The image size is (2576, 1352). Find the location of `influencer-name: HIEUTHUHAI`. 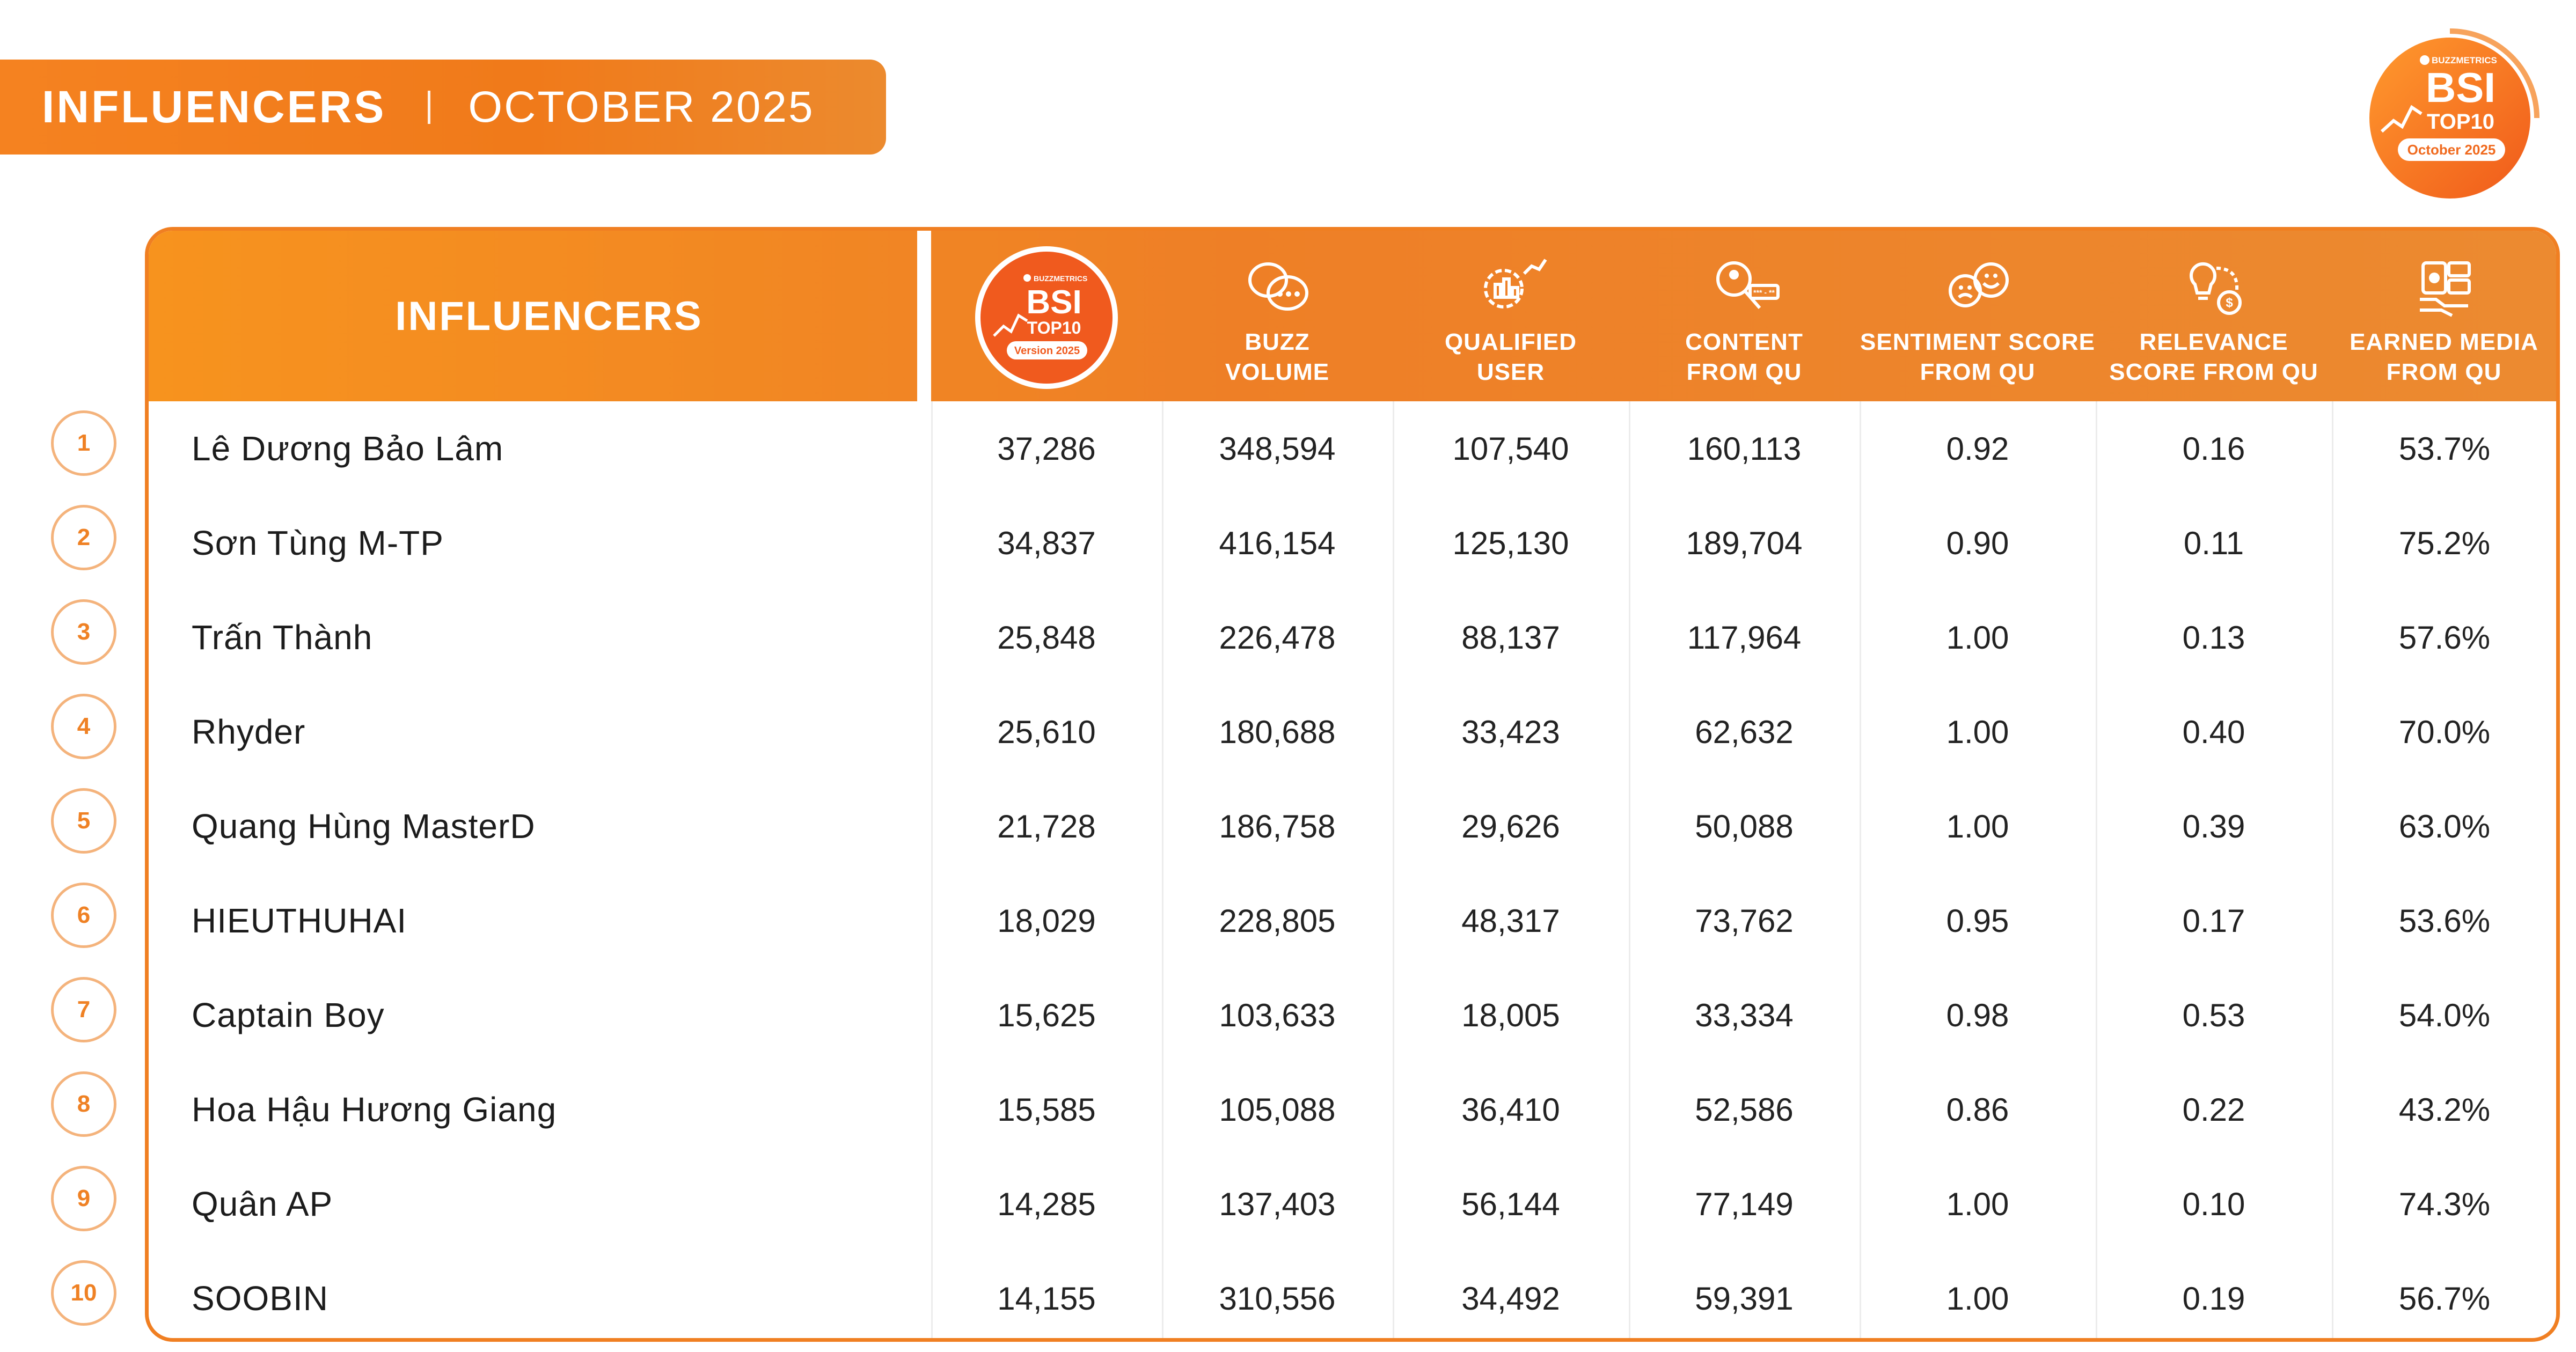

influencer-name: HIEUTHUHAI is located at coordinates (299, 920).